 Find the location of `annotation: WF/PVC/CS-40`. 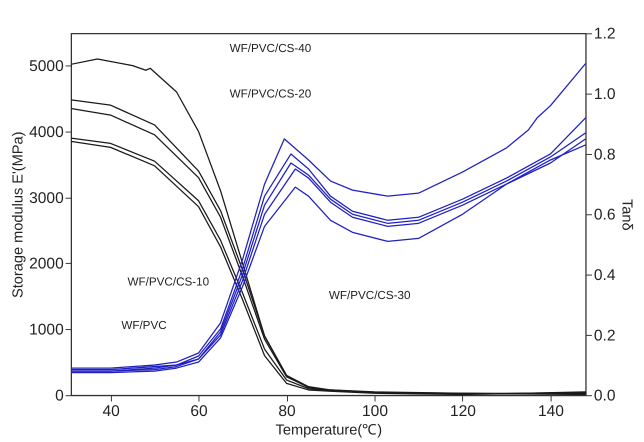

annotation: WF/PVC/CS-40 is located at coordinates (271, 48).